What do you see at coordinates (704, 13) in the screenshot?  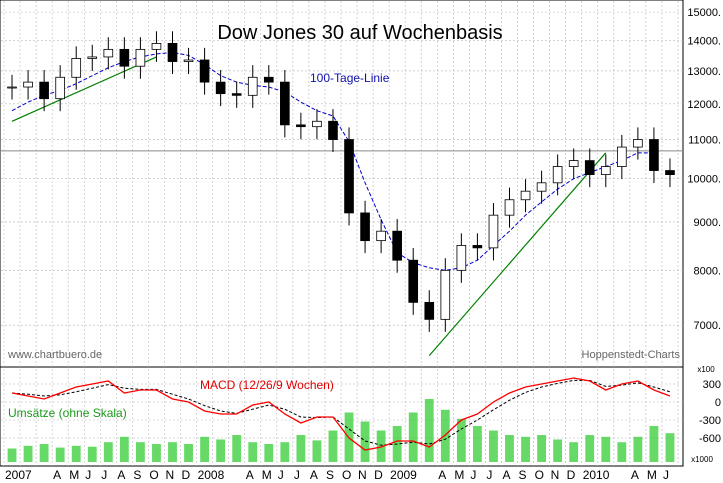 I see `y-tick-label: 15000.` at bounding box center [704, 13].